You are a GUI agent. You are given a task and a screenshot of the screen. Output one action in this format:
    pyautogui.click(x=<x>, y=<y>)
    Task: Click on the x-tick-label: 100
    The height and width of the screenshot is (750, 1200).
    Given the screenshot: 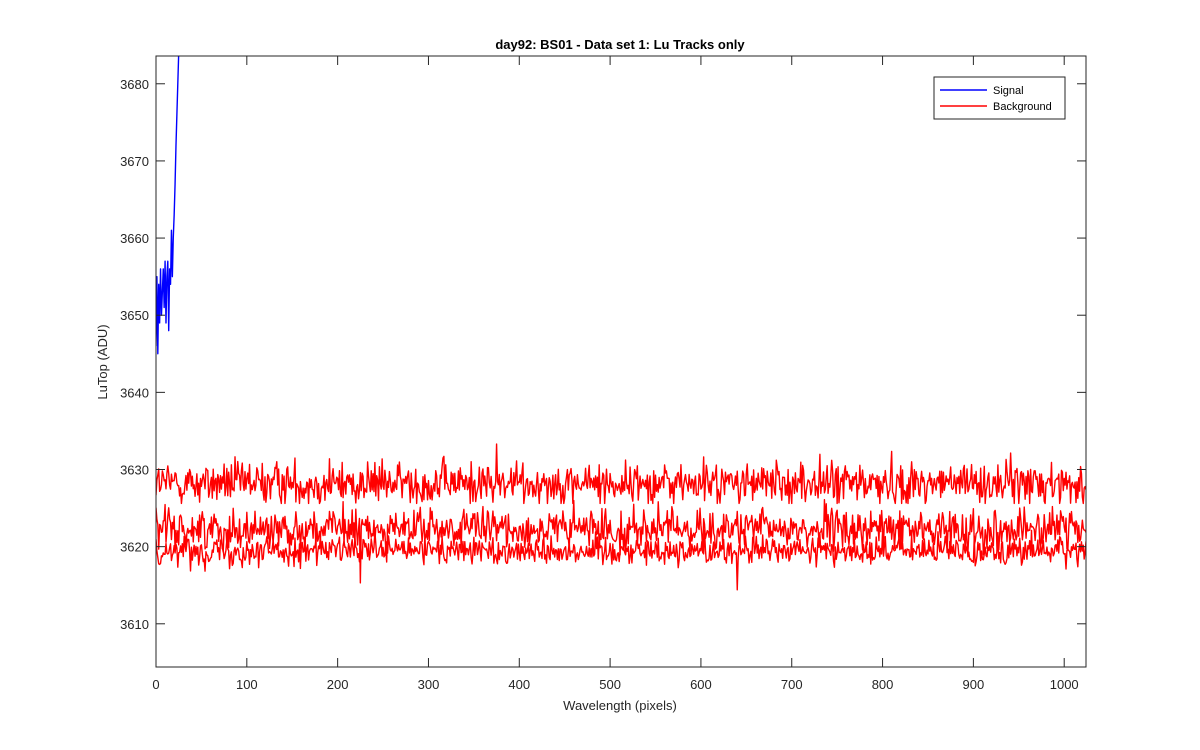 What is the action you would take?
    pyautogui.click(x=247, y=684)
    